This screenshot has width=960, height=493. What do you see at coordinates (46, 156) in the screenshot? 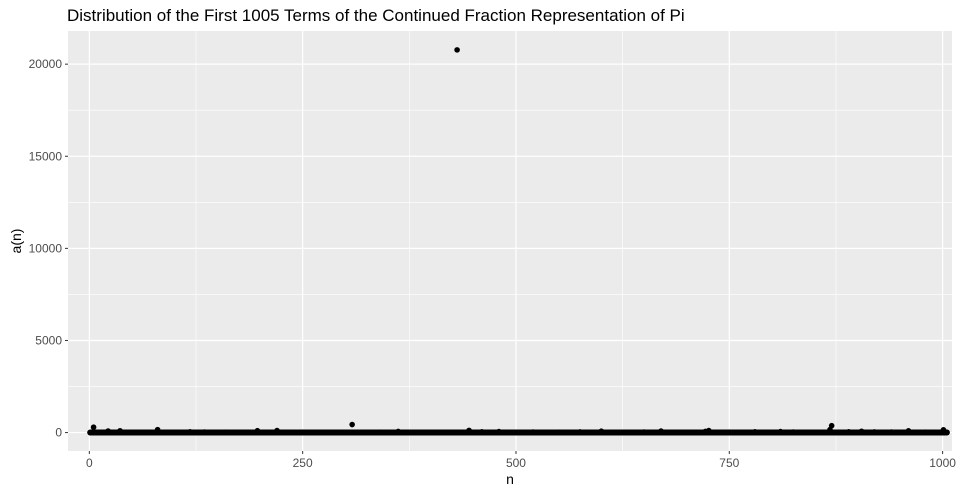
I see `y-tick-label: 15000` at bounding box center [46, 156].